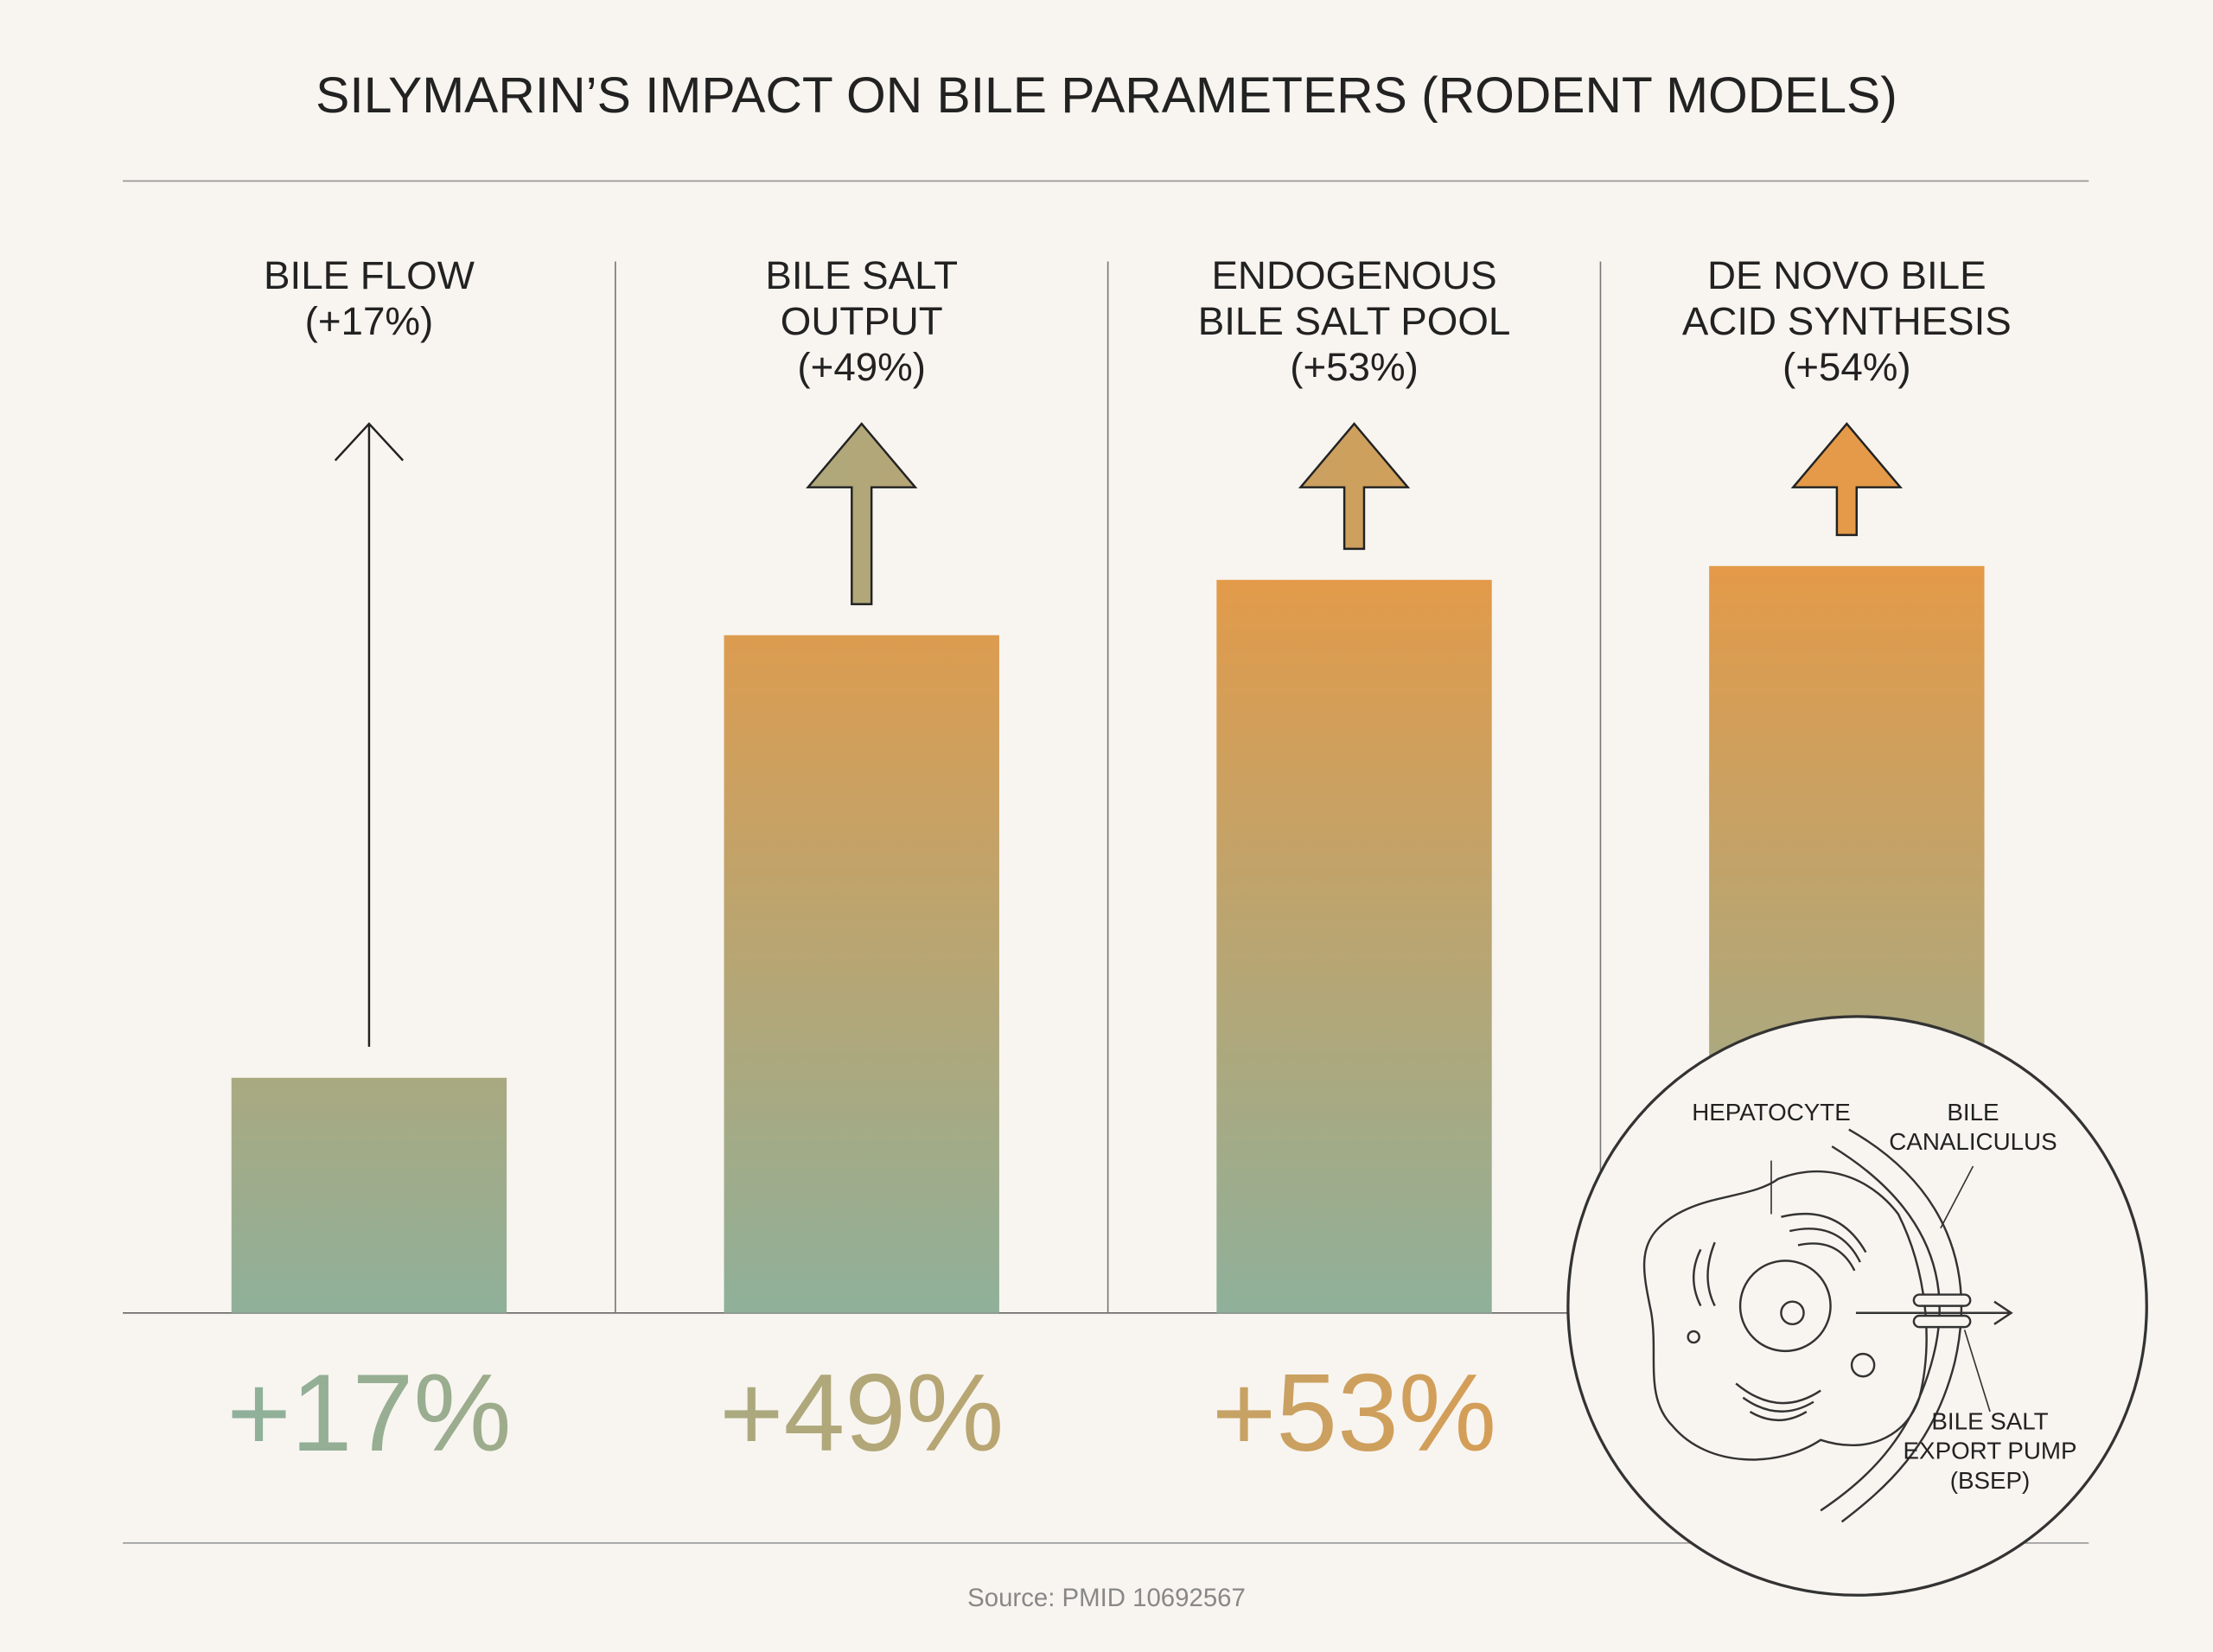 Image resolution: width=2213 pixels, height=1652 pixels. I want to click on value-label: +53%, so click(1354, 1412).